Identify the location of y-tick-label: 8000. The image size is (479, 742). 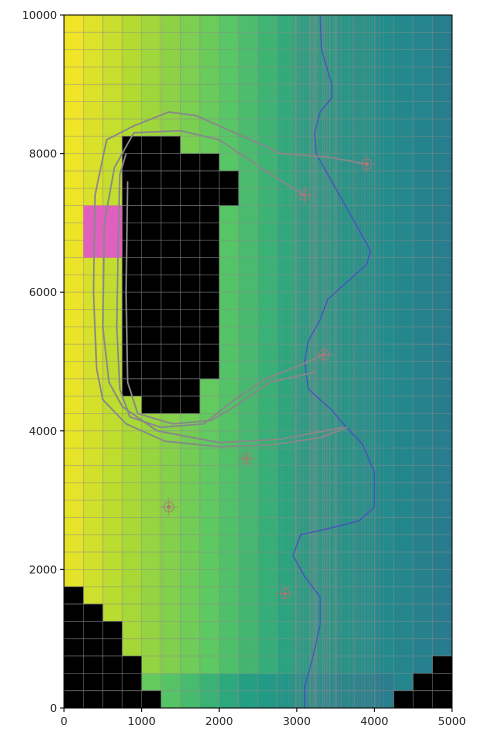
(43, 154).